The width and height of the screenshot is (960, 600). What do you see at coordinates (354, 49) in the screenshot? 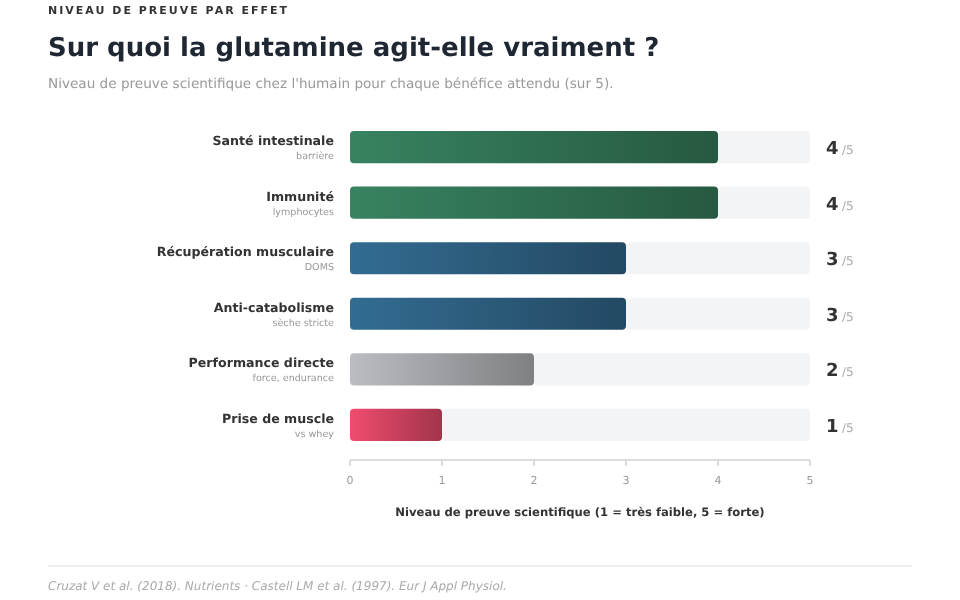
I see `chart-title: Sur quoi la glutamine agit-elle vraiment ?` at bounding box center [354, 49].